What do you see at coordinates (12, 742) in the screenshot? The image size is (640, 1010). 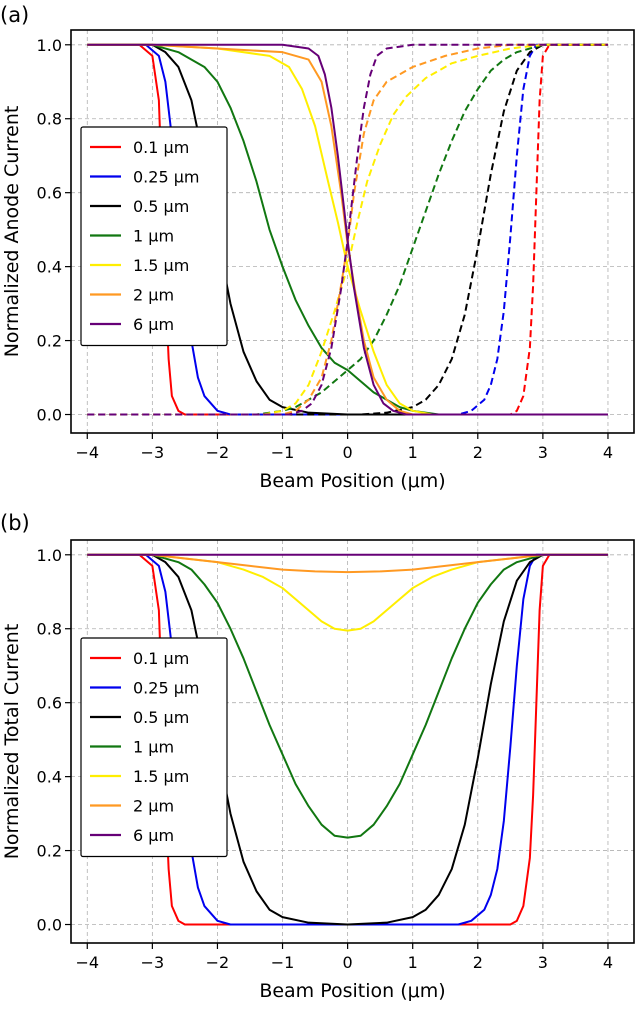 I see `y-axis-label: Normalized Total Current` at bounding box center [12, 742].